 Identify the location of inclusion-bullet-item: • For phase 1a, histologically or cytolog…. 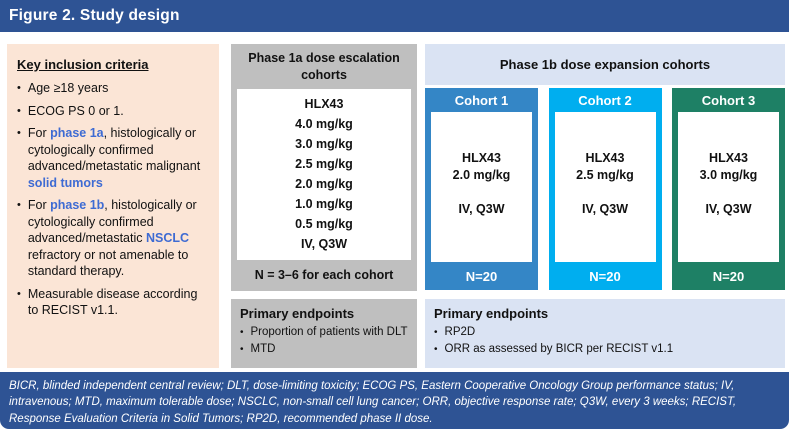
(113, 158).